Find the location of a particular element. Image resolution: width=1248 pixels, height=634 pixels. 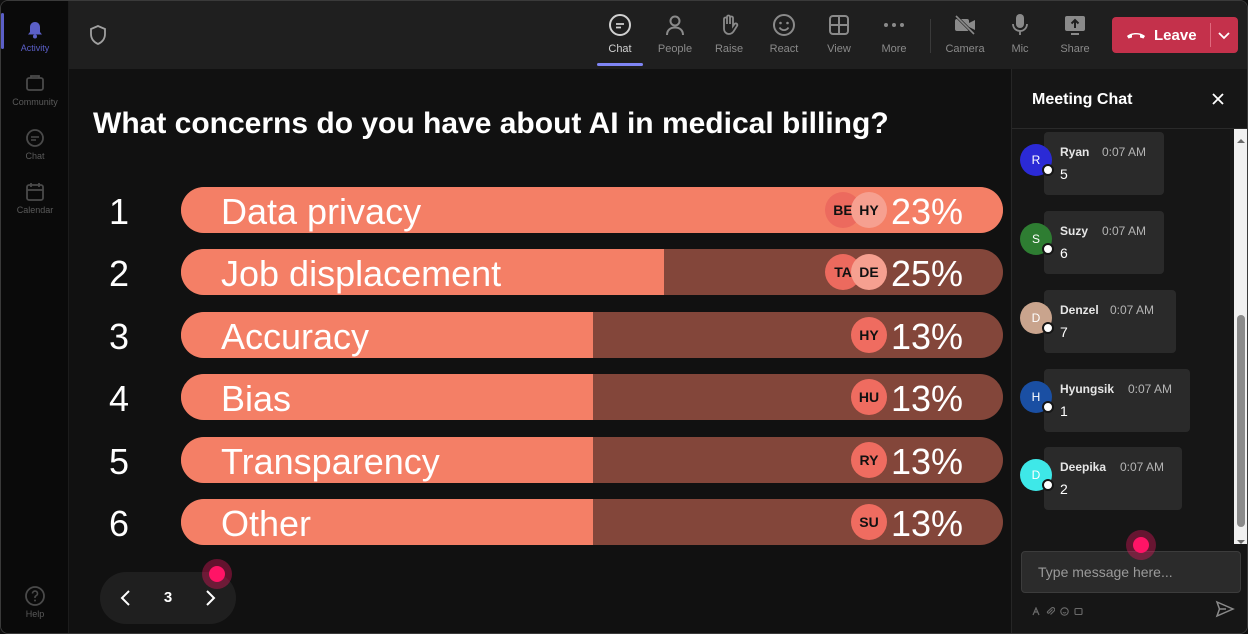

option-bar: Data privacy BE HY 23% is located at coordinates (592, 210).